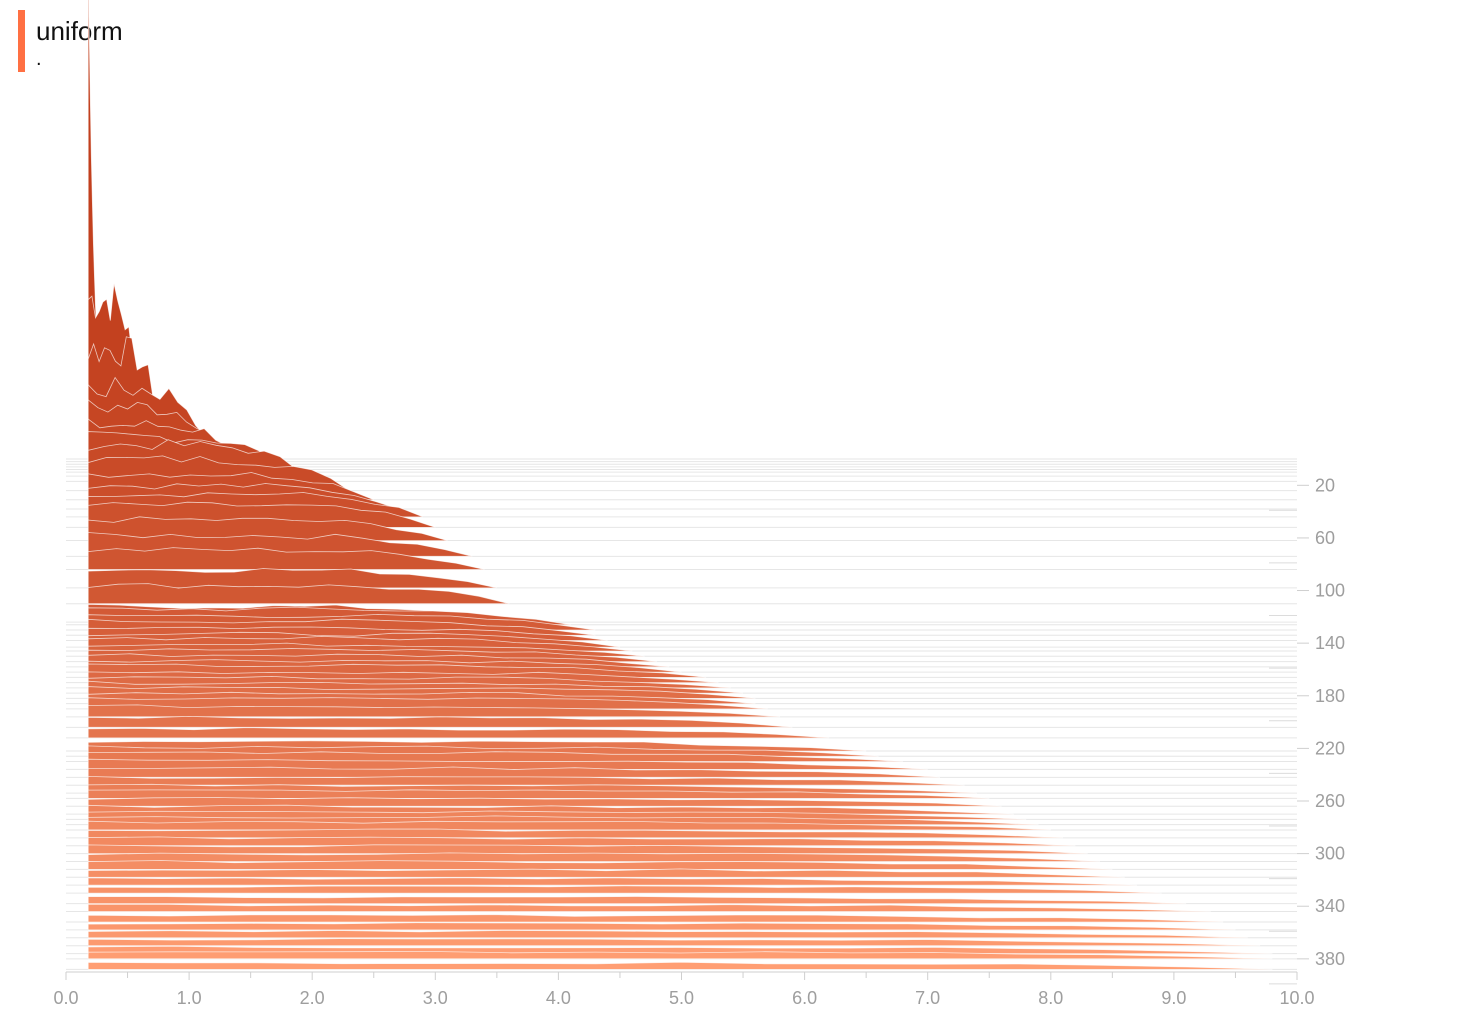 This screenshot has height=1020, width=1462. I want to click on x-tick-label: 3.0, so click(435, 998).